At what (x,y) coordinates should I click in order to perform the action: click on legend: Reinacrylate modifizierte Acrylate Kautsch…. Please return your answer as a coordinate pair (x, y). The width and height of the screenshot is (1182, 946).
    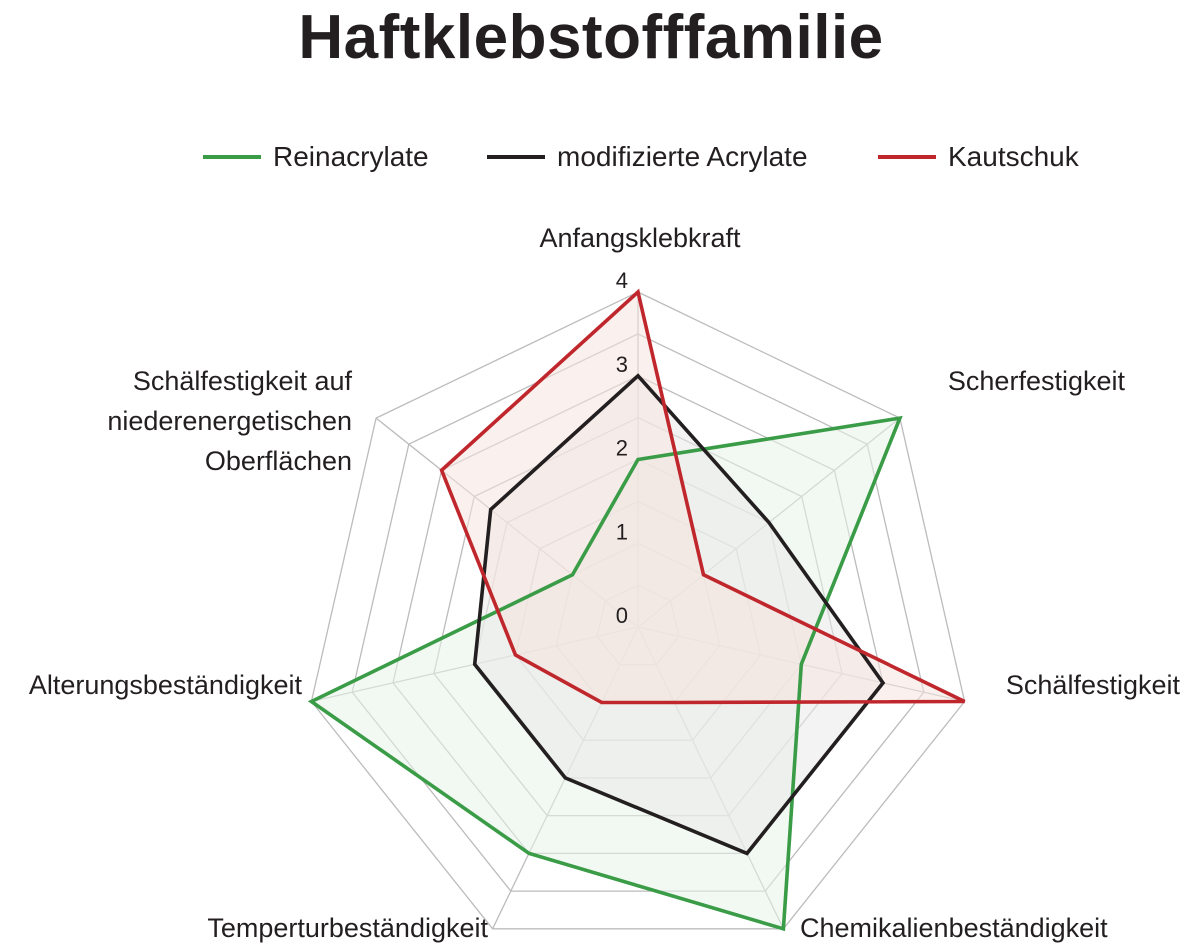
    Looking at the image, I should click on (641, 156).